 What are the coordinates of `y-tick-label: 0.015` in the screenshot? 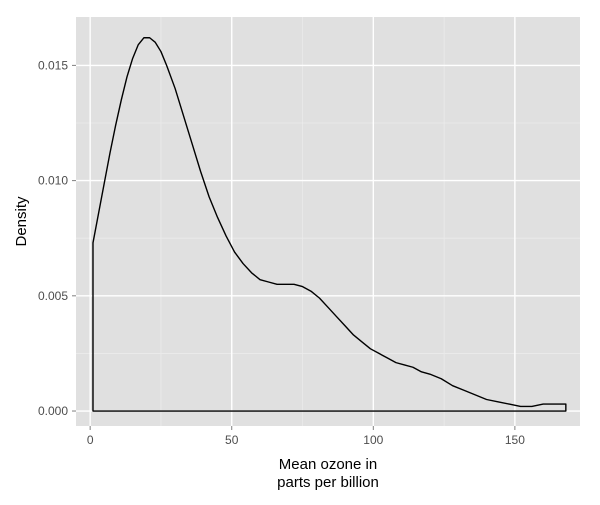 It's located at (53, 65).